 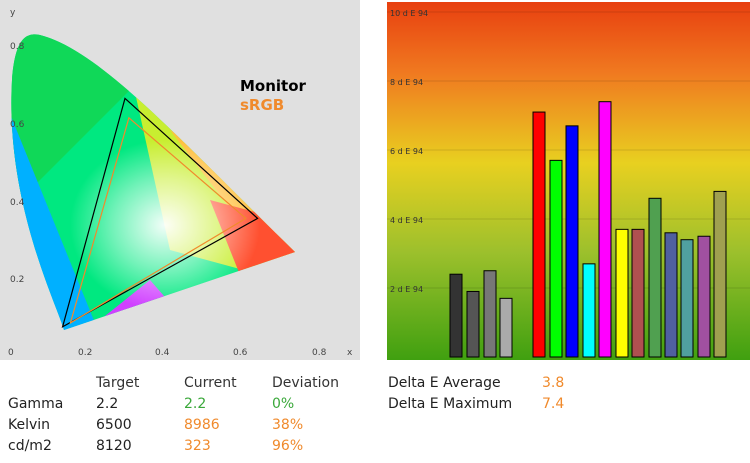 What do you see at coordinates (262, 105) in the screenshot?
I see `legend-srgb: sRGB` at bounding box center [262, 105].